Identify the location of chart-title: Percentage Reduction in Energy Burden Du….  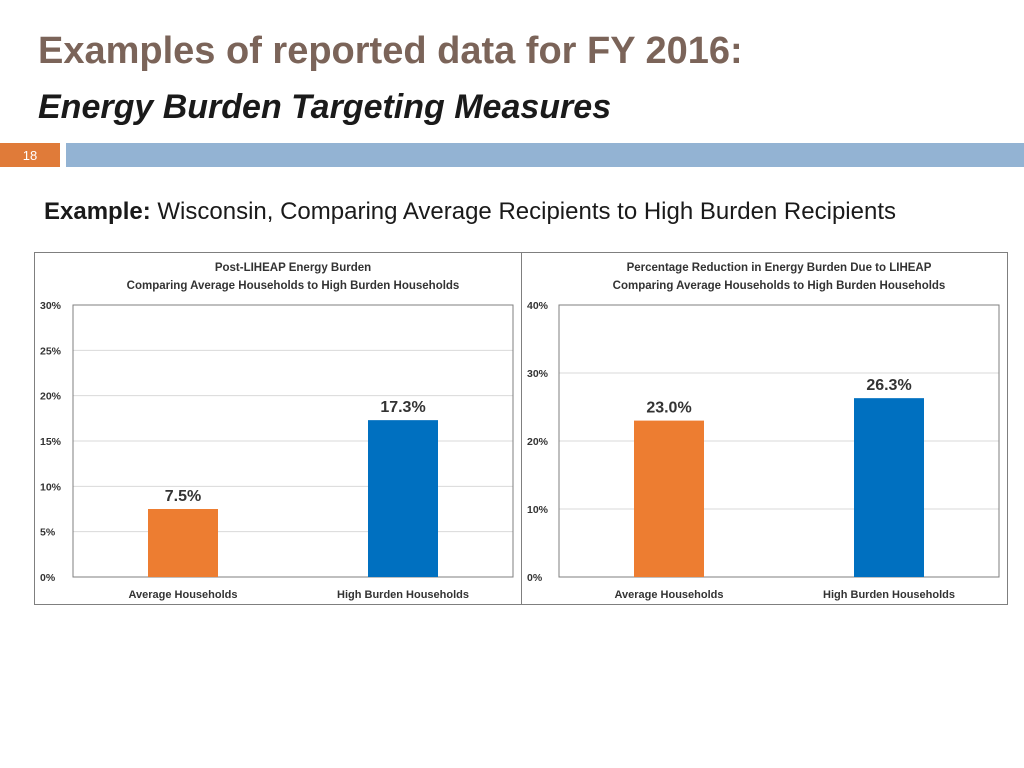
(779, 268).